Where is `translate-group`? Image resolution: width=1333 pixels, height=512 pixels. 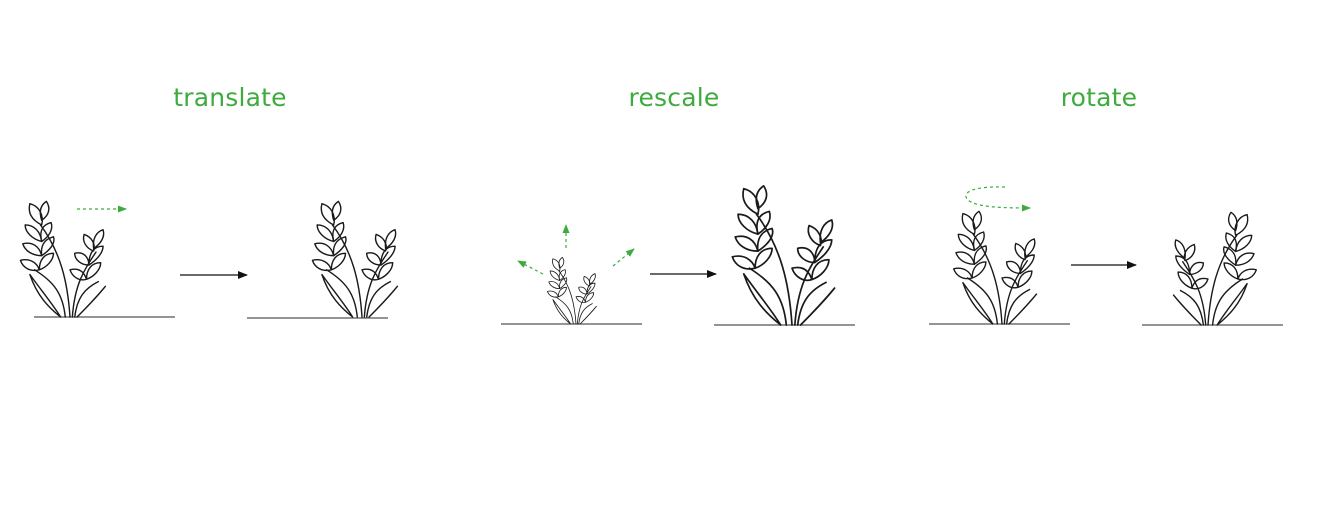 translate-group is located at coordinates (209, 259).